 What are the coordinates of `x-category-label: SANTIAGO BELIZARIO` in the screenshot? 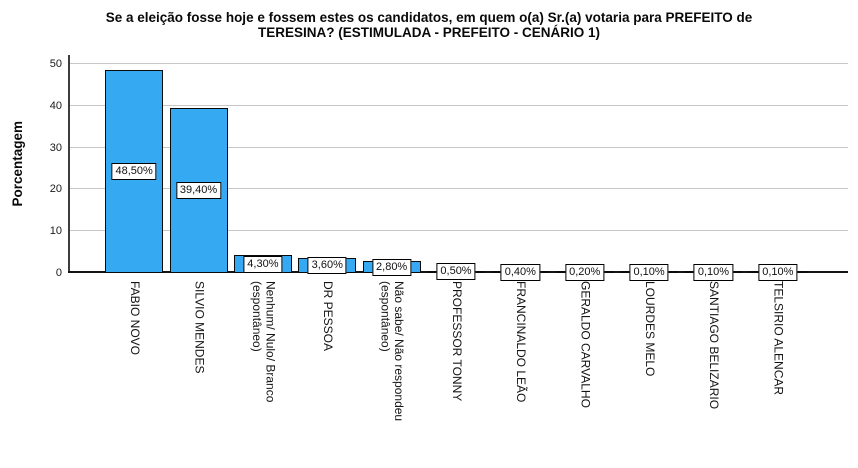 It's located at (714, 345).